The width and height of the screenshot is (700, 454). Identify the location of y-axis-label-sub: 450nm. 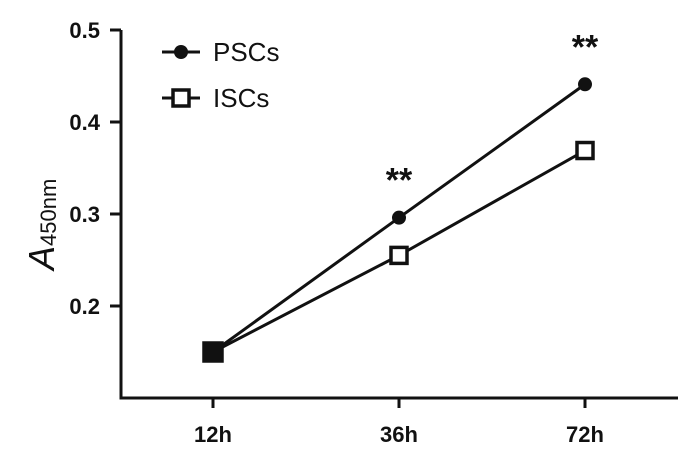
(48, 212).